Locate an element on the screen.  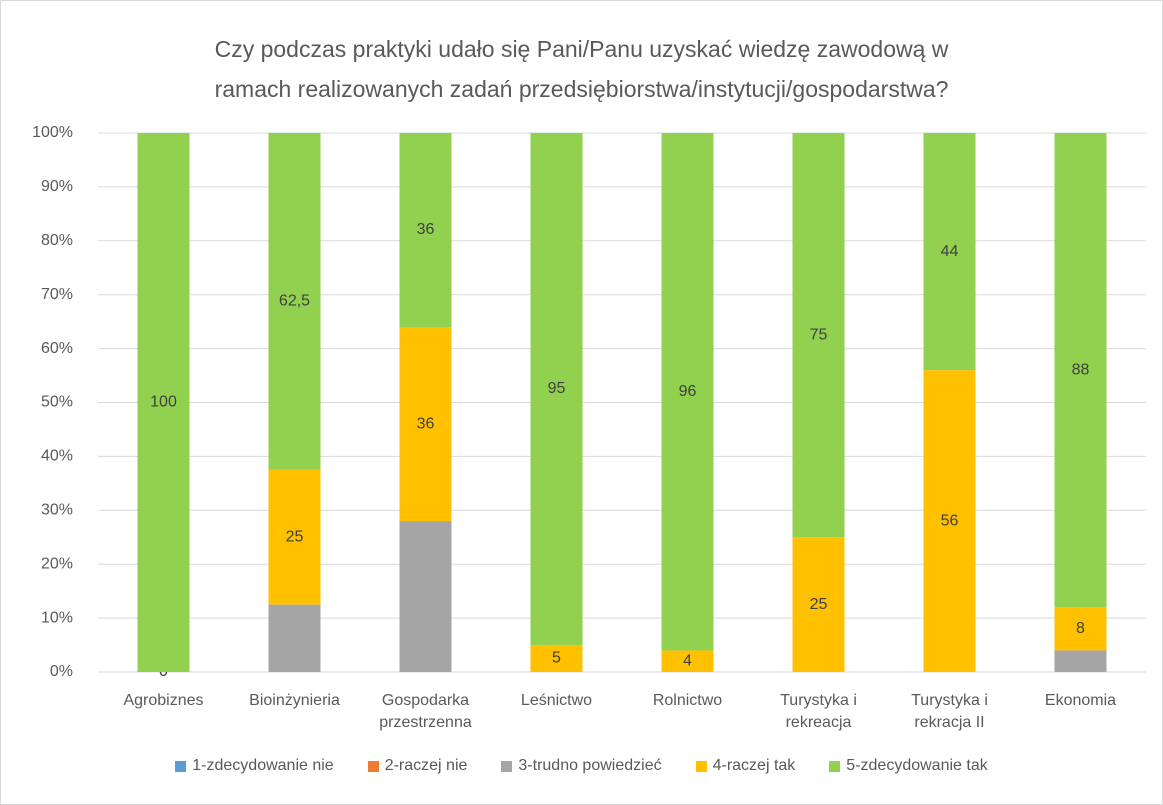
data-label: 8 is located at coordinates (1080, 628).